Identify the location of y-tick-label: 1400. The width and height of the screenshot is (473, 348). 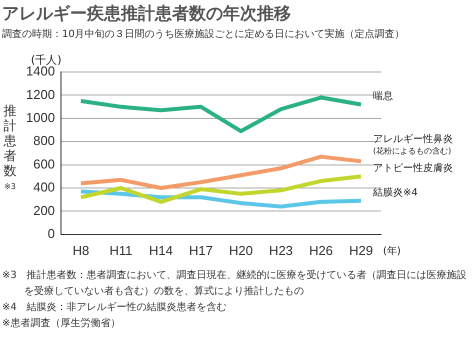
(40, 71).